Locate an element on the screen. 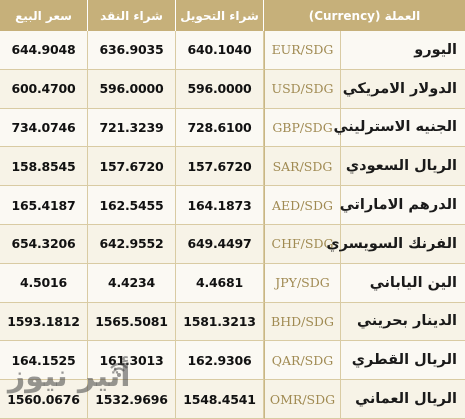 This screenshot has height=419, width=465. table-cell: الدينار بحريني is located at coordinates (403, 322).